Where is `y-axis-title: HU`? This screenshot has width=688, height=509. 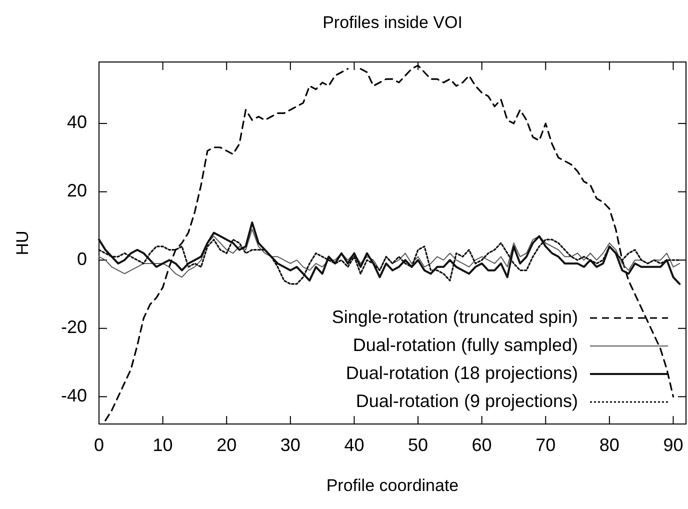
y-axis-title: HU is located at coordinates (22, 243).